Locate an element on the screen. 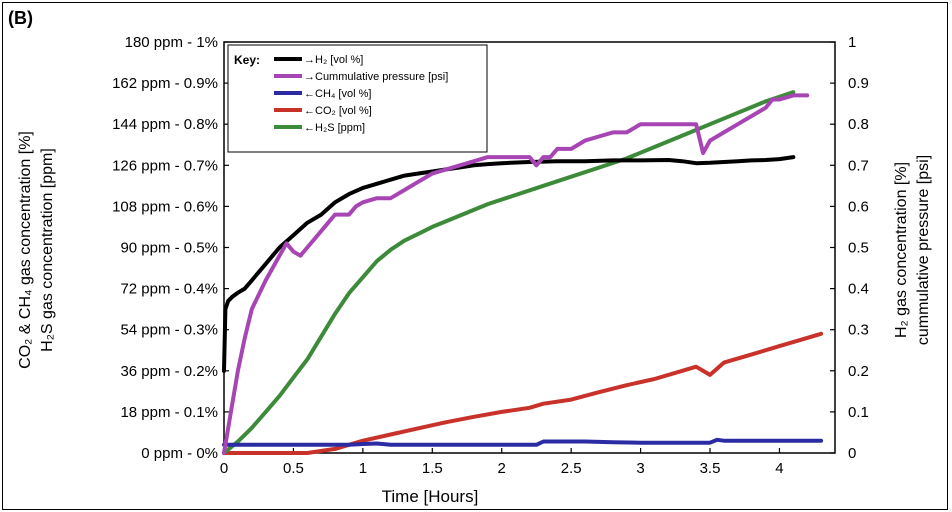 The width and height of the screenshot is (952, 512). legend-label: →Cummulative pressure [psi] is located at coordinates (376, 77).